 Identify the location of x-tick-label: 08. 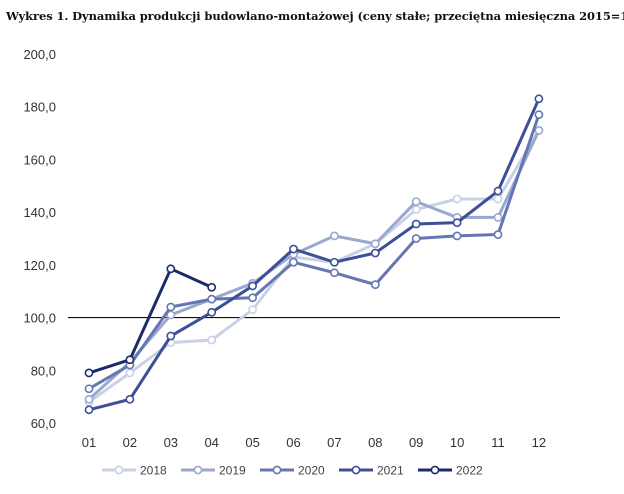
(375, 442).